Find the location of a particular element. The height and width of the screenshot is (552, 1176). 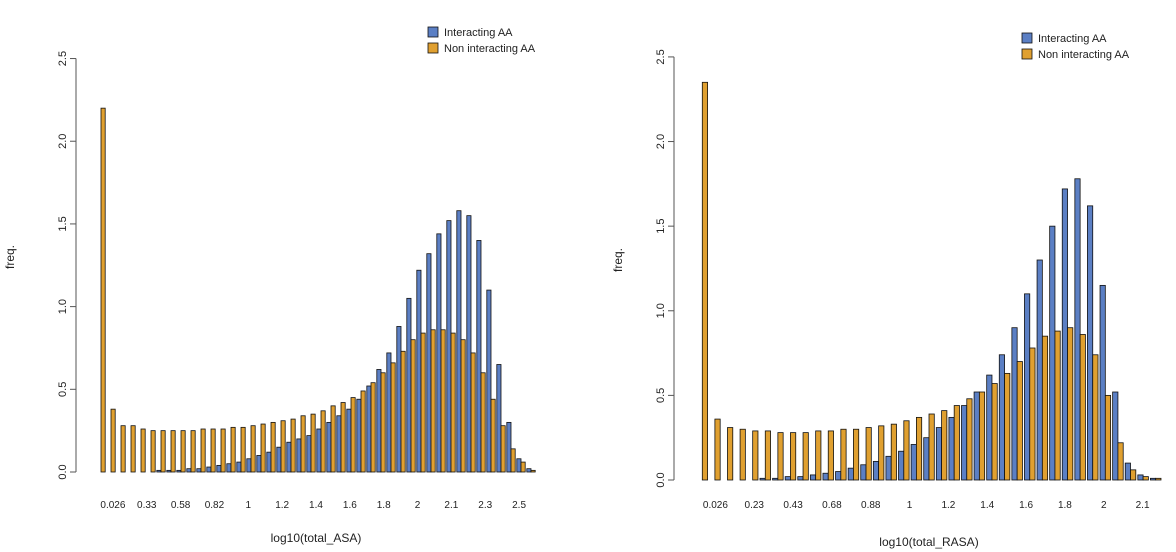

x-tick-label: 0.026 is located at coordinates (112, 505).